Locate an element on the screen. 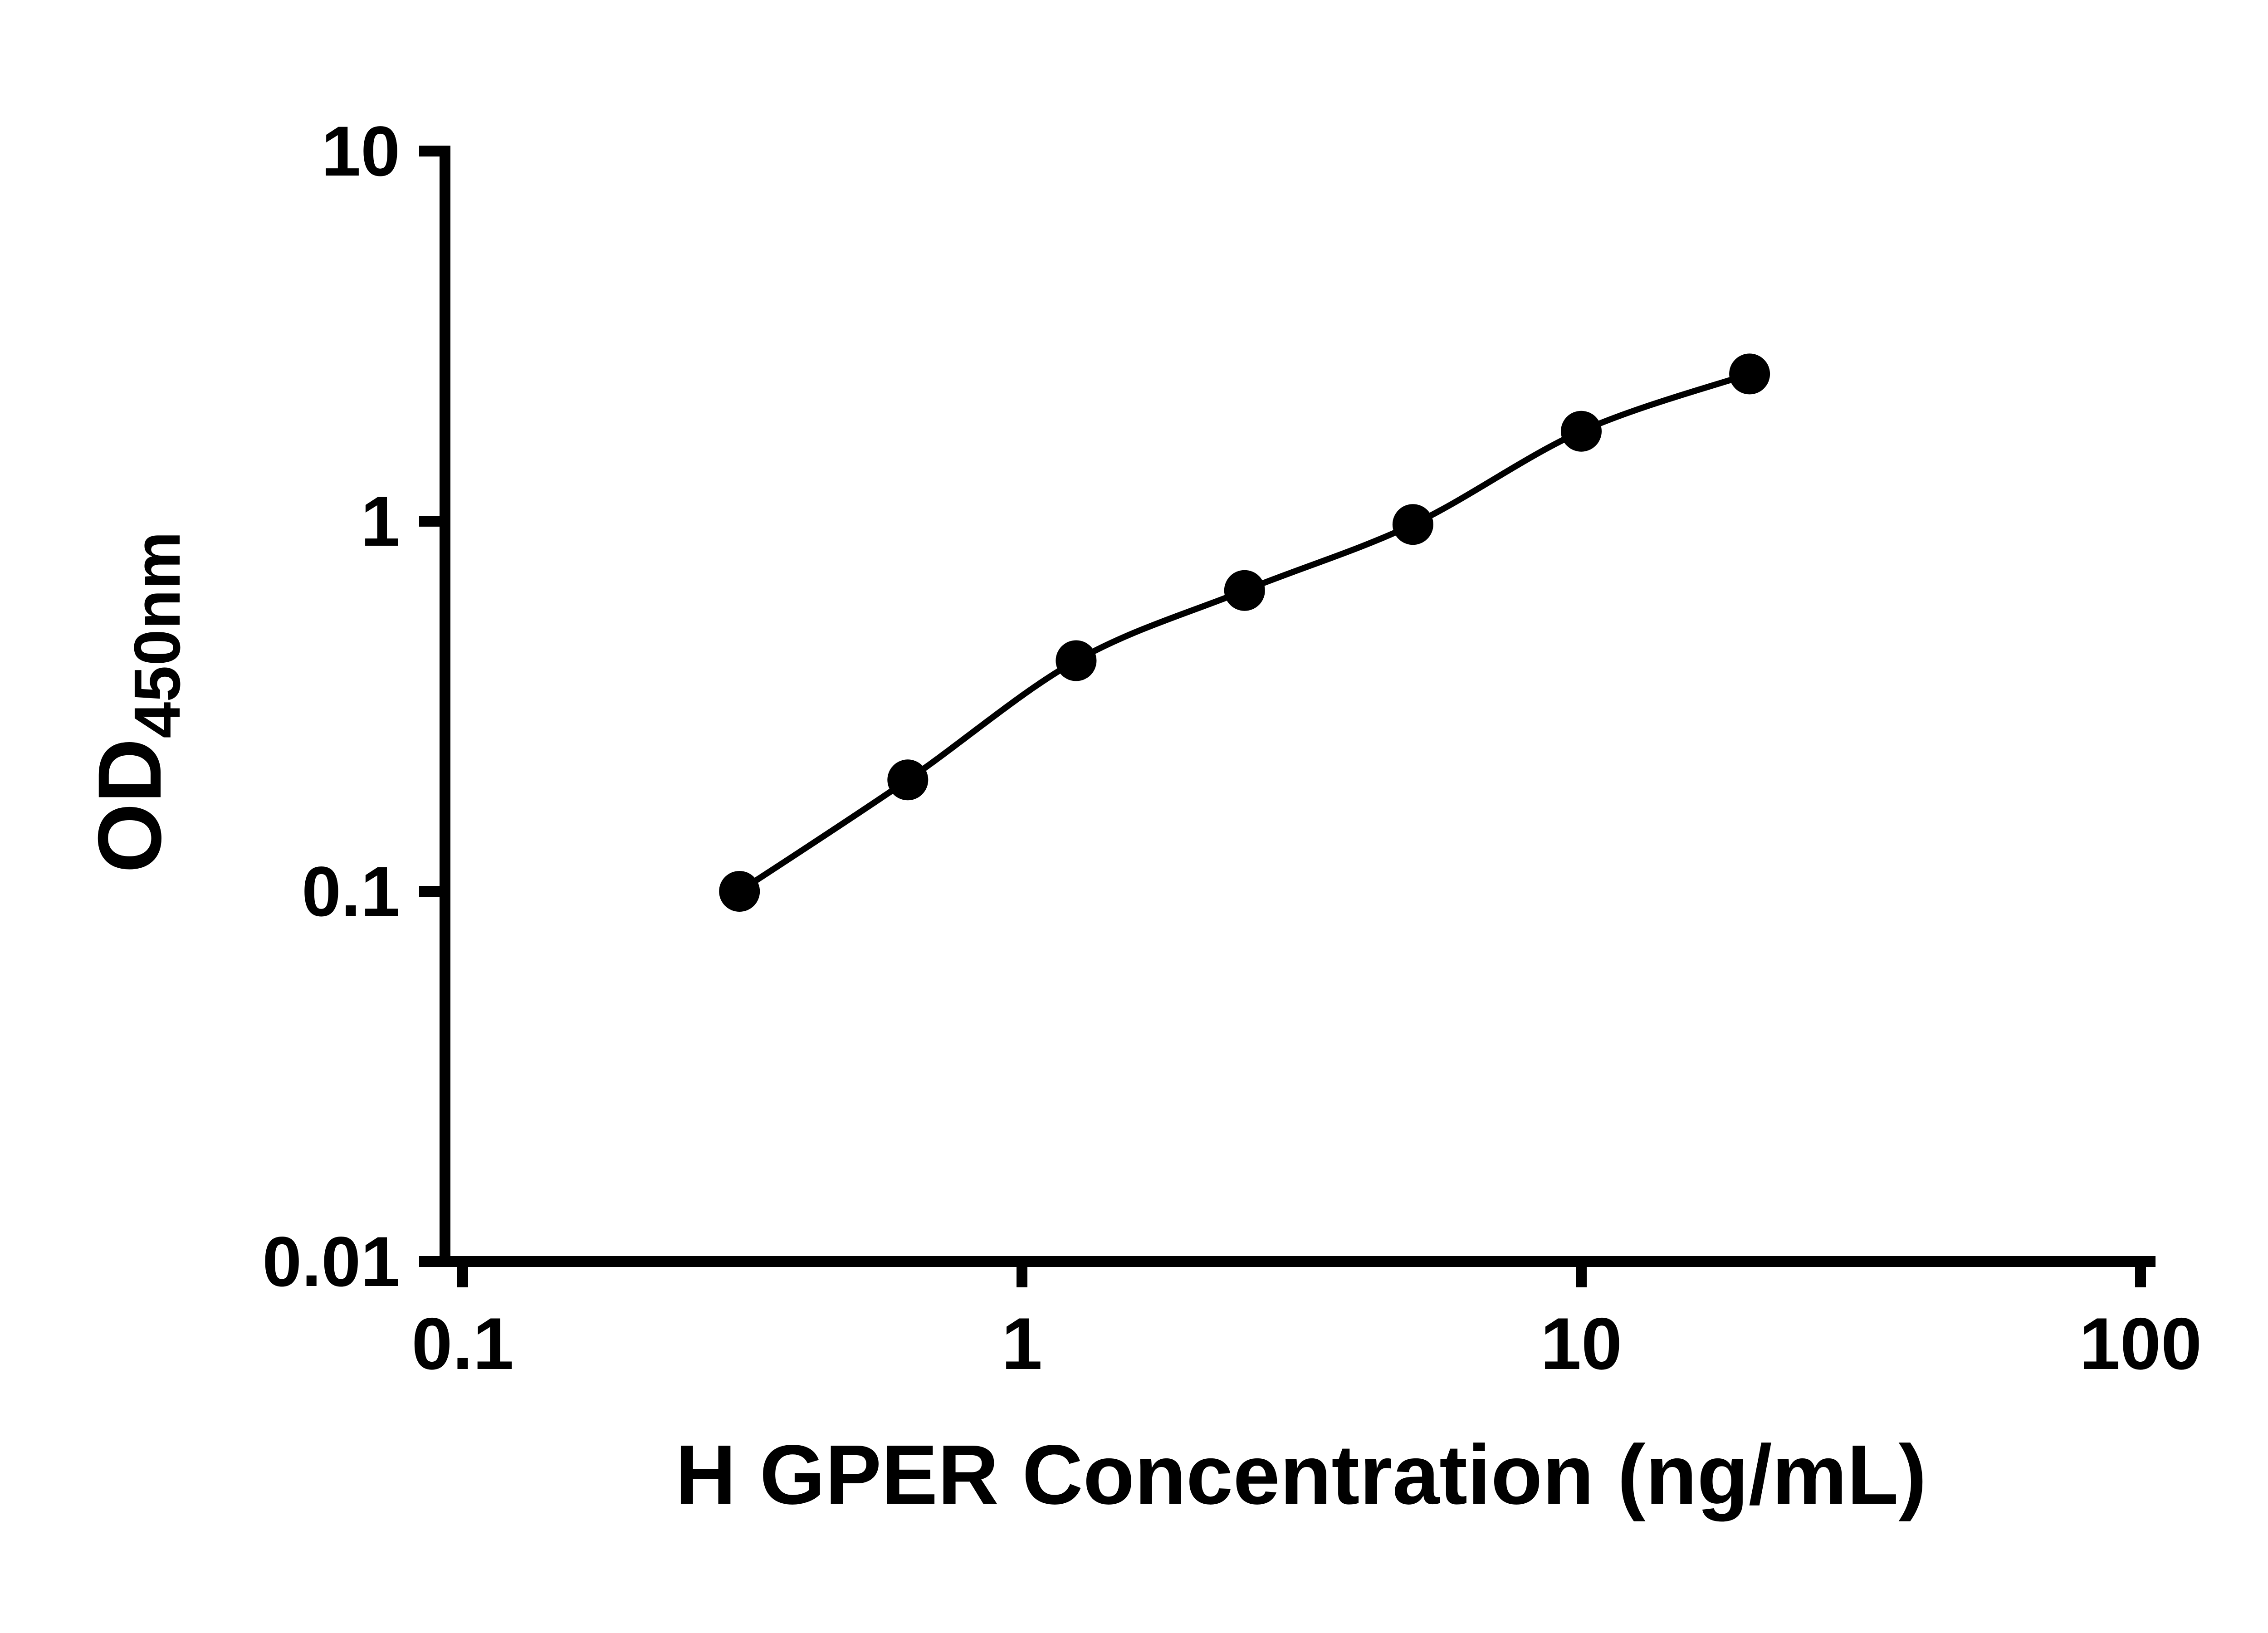 This screenshot has height=1633, width=2268. y-axis-title: OD450nm is located at coordinates (137, 702).